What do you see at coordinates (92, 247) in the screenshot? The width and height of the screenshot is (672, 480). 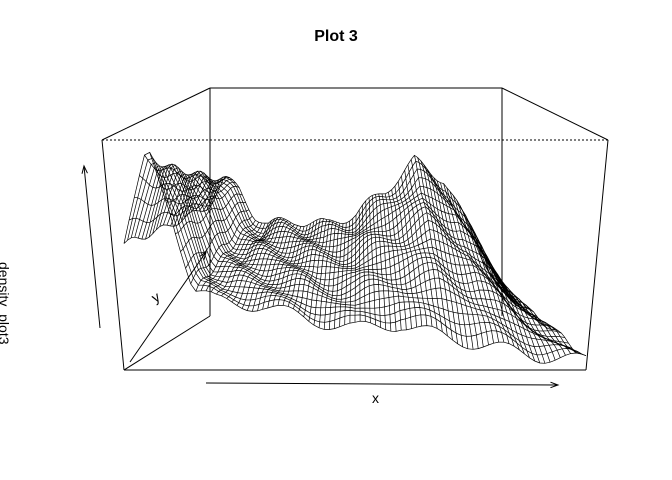 I see `z-axis-arrow` at bounding box center [92, 247].